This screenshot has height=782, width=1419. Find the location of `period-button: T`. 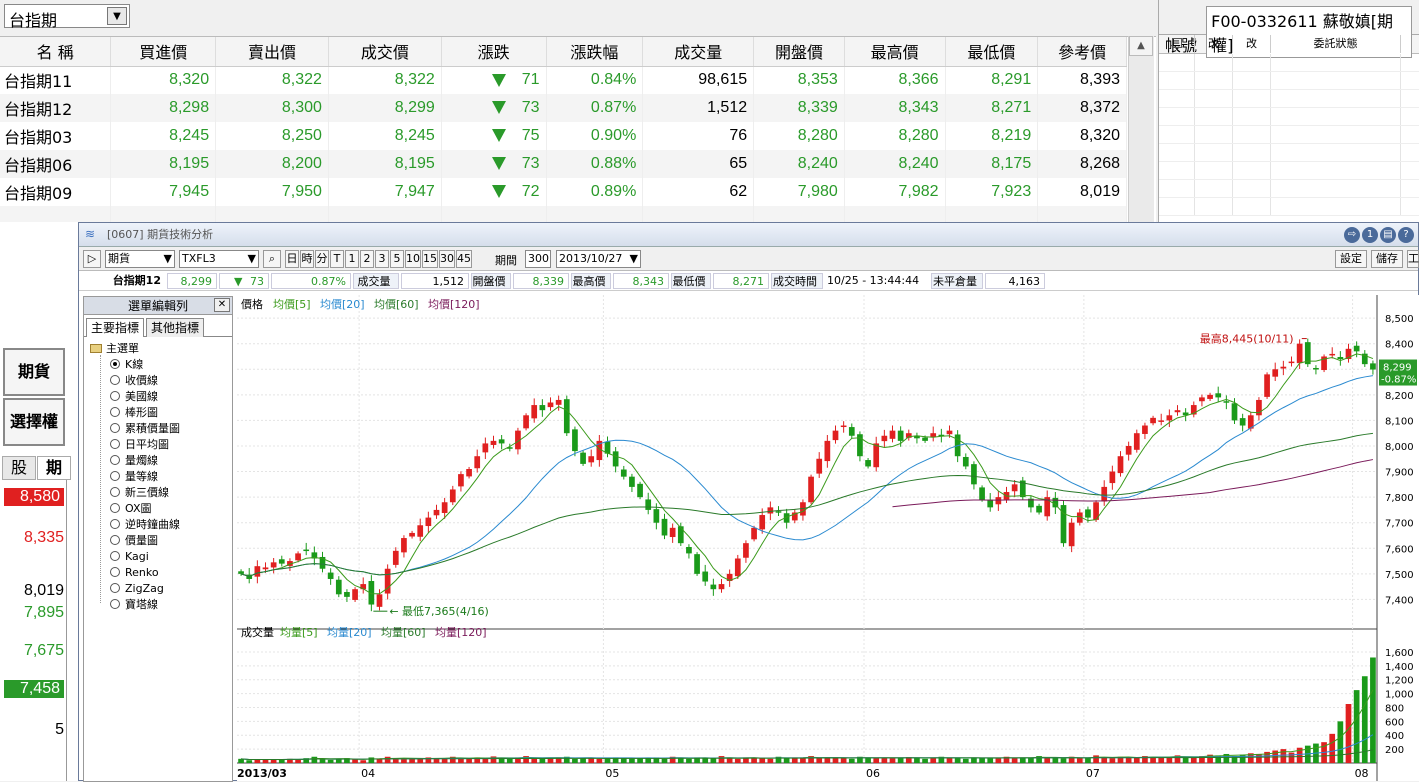

period-button: T is located at coordinates (337, 259).